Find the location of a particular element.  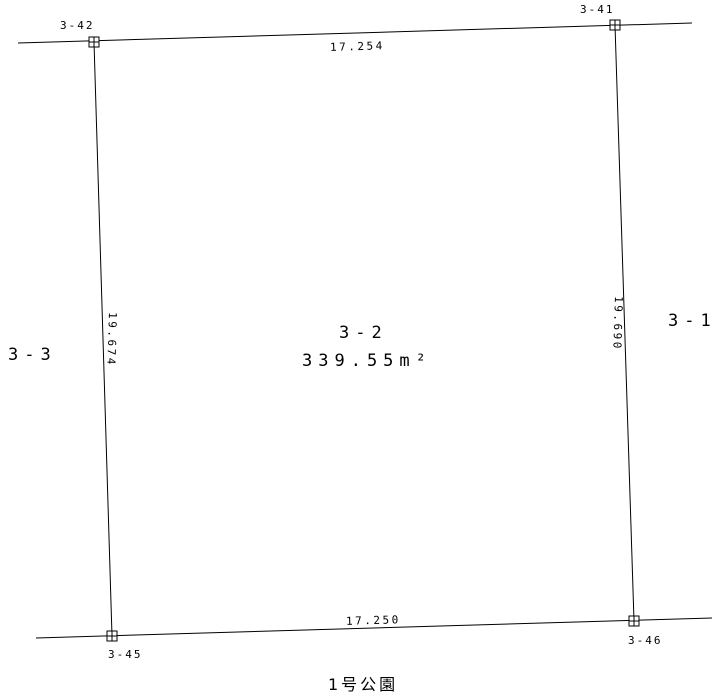

edge-length-right: 19.690 is located at coordinates (617, 323).